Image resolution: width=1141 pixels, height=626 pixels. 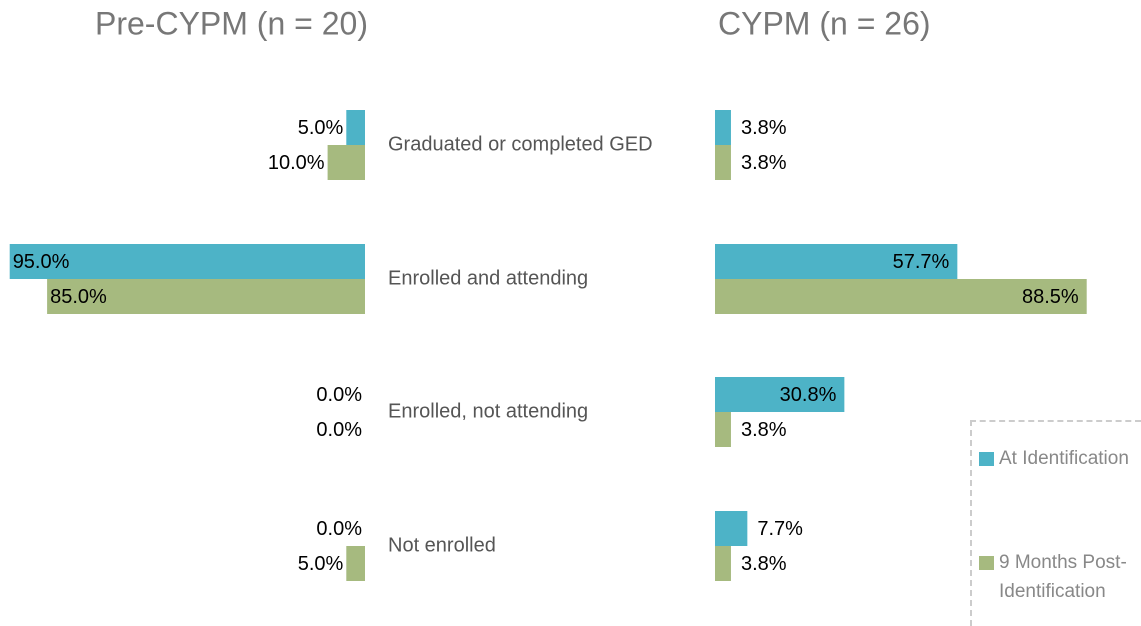 What do you see at coordinates (296, 163) in the screenshot?
I see `value-label: 10.0%` at bounding box center [296, 163].